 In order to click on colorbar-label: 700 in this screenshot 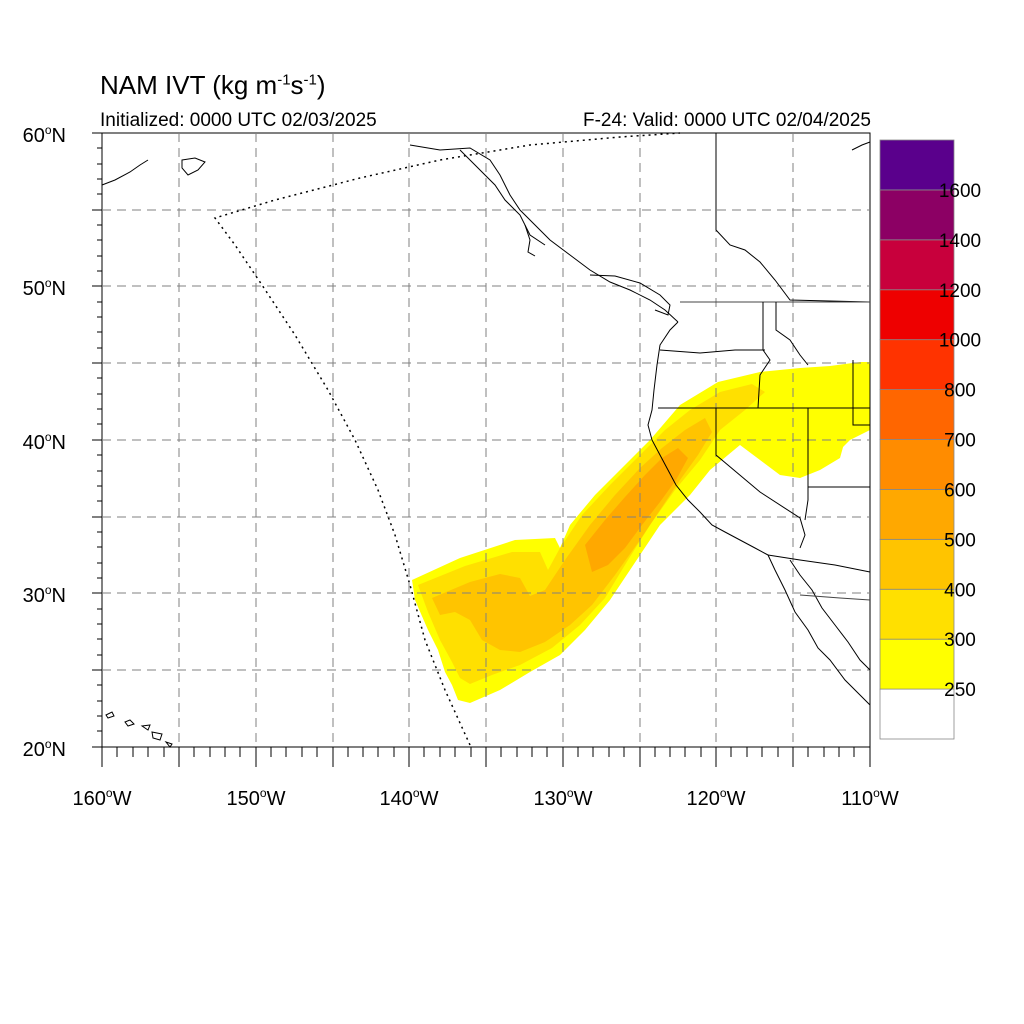, I will do `click(960, 441)`.